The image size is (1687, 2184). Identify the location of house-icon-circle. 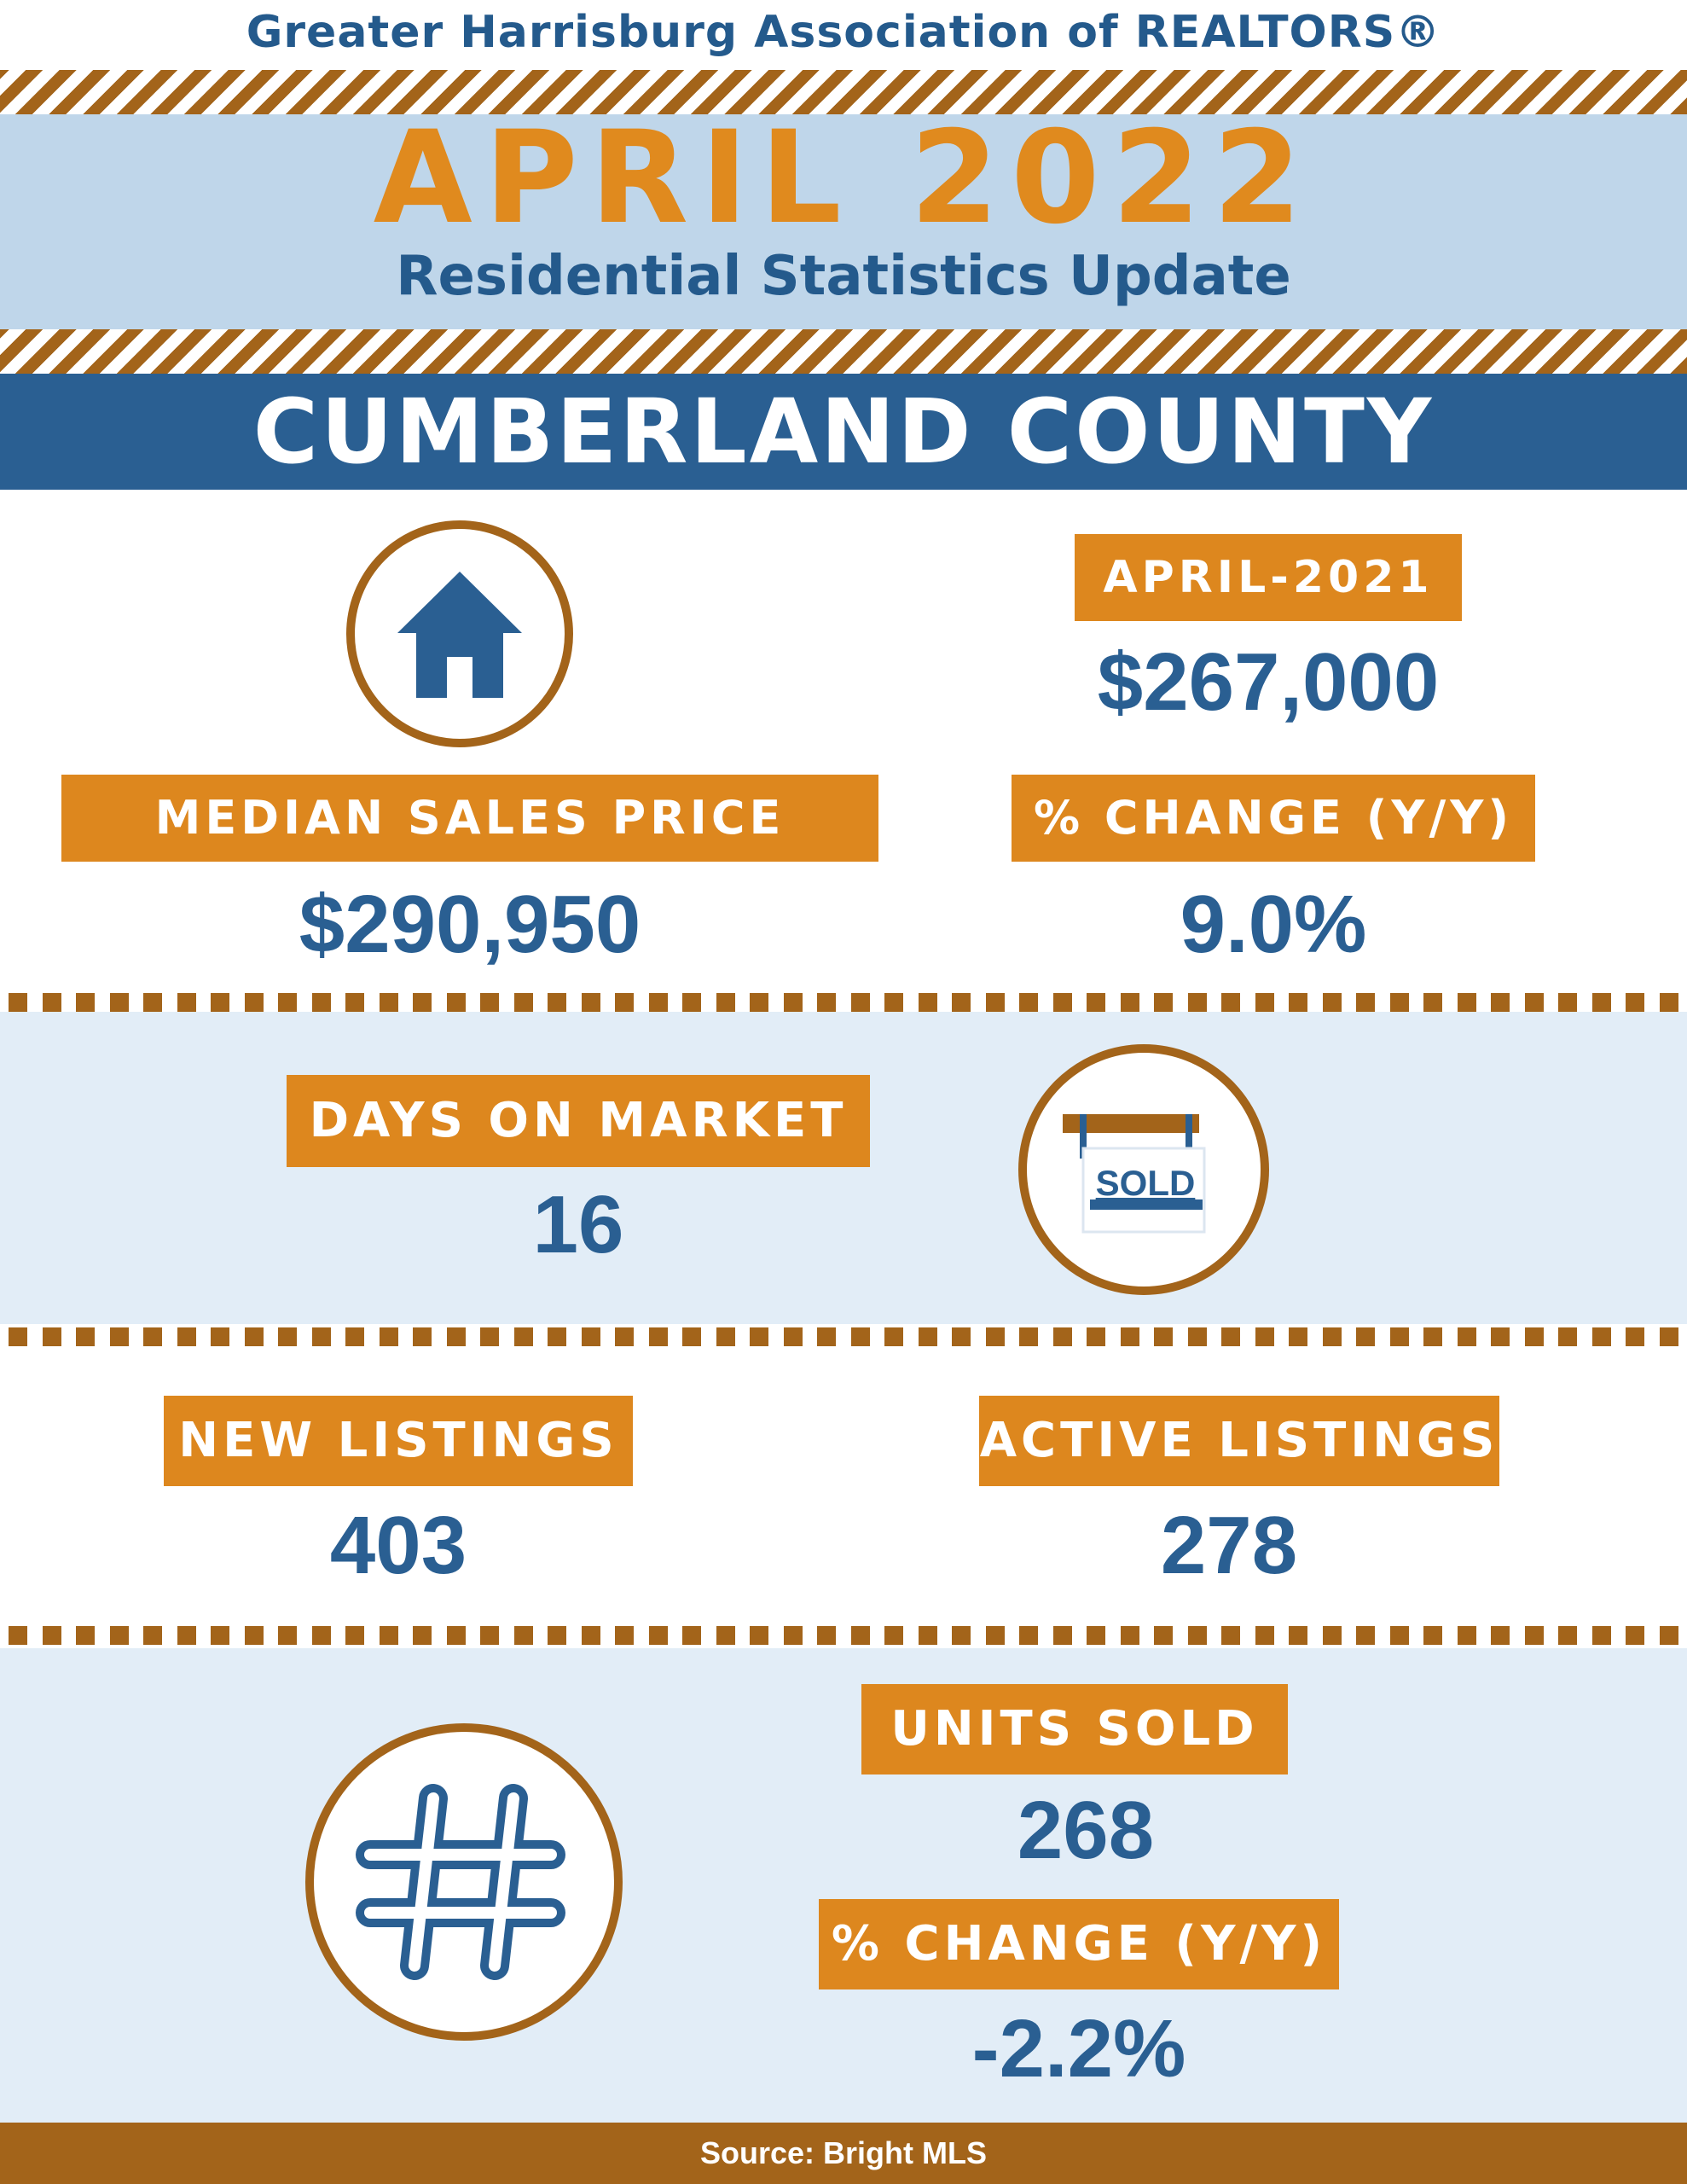
(459, 634).